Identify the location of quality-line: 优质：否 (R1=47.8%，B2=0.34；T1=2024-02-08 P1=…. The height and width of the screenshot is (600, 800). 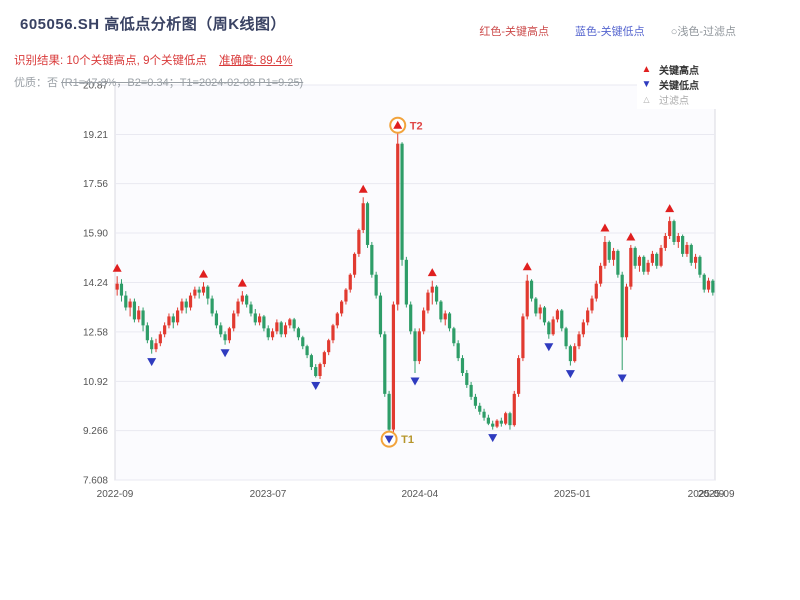
(158, 82).